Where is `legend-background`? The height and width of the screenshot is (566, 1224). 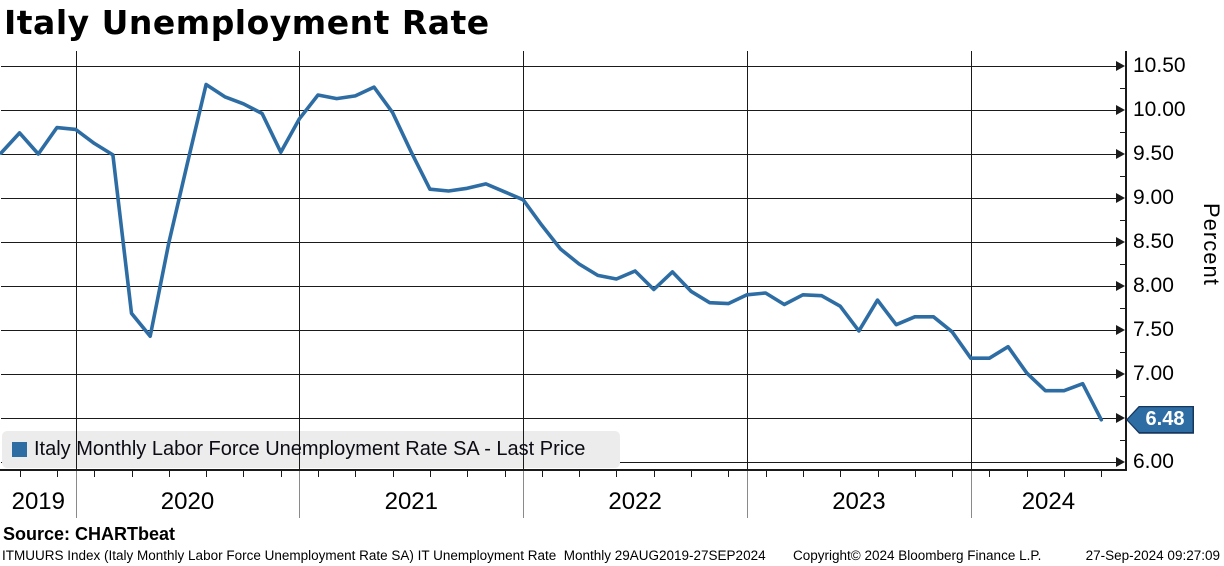
legend-background is located at coordinates (311, 449).